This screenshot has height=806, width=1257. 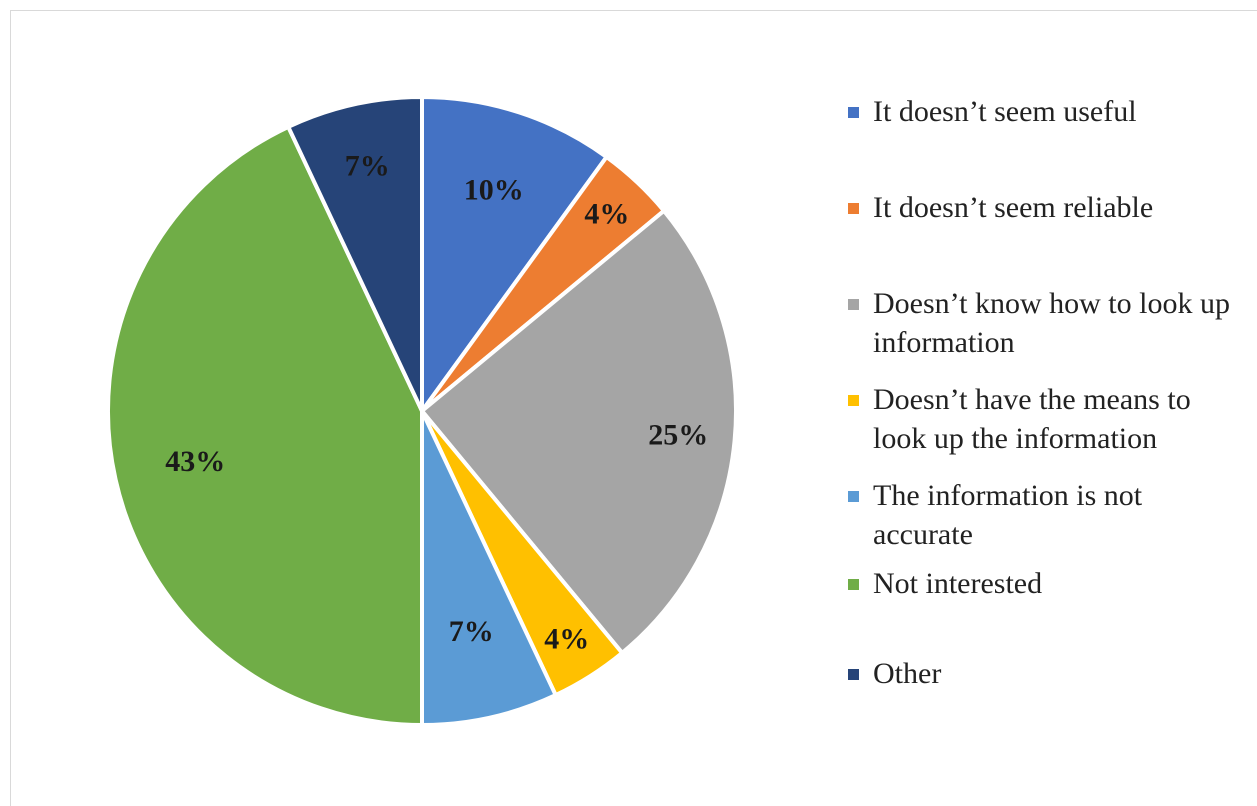 What do you see at coordinates (494, 190) in the screenshot?
I see `data-label-1: 10%` at bounding box center [494, 190].